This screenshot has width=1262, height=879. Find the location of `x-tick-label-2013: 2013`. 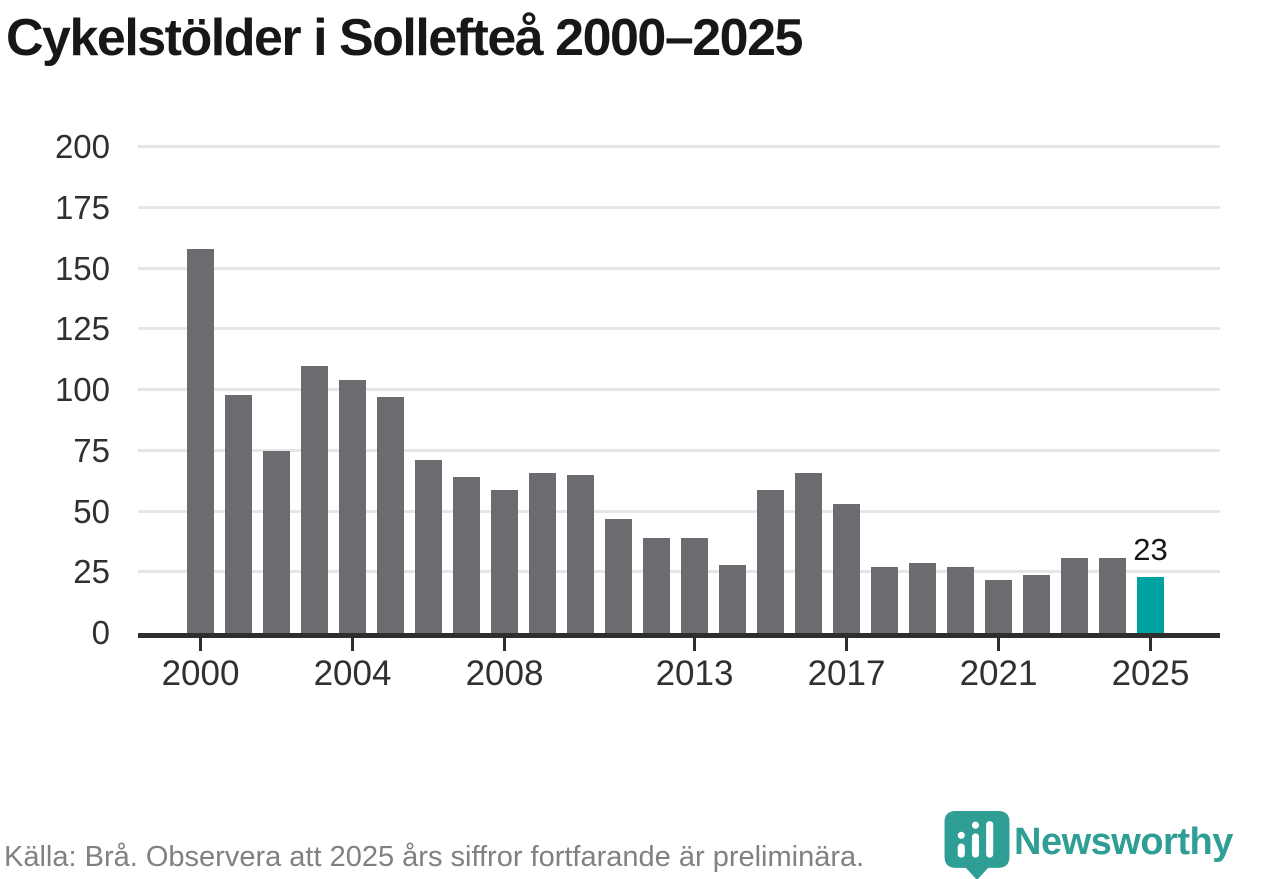

x-tick-label-2013: 2013 is located at coordinates (694, 673).